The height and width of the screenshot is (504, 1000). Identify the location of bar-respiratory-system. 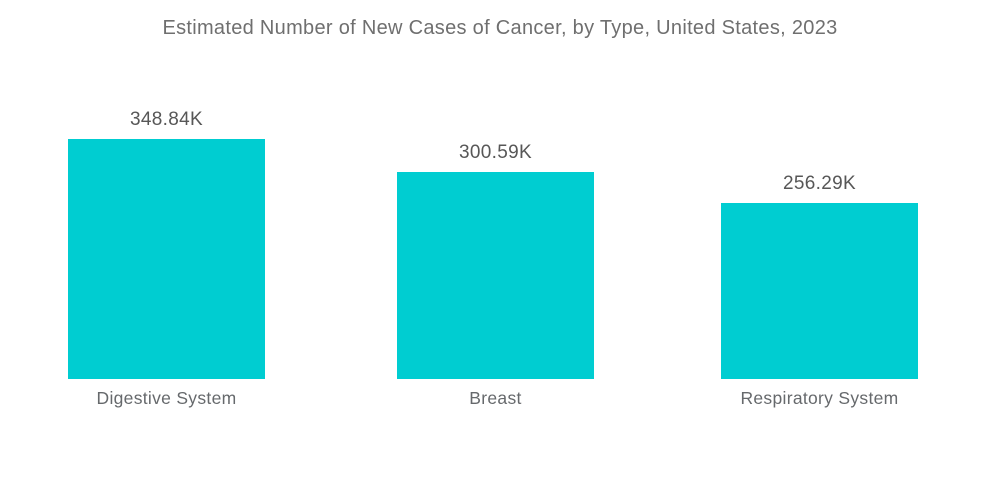
(819, 290).